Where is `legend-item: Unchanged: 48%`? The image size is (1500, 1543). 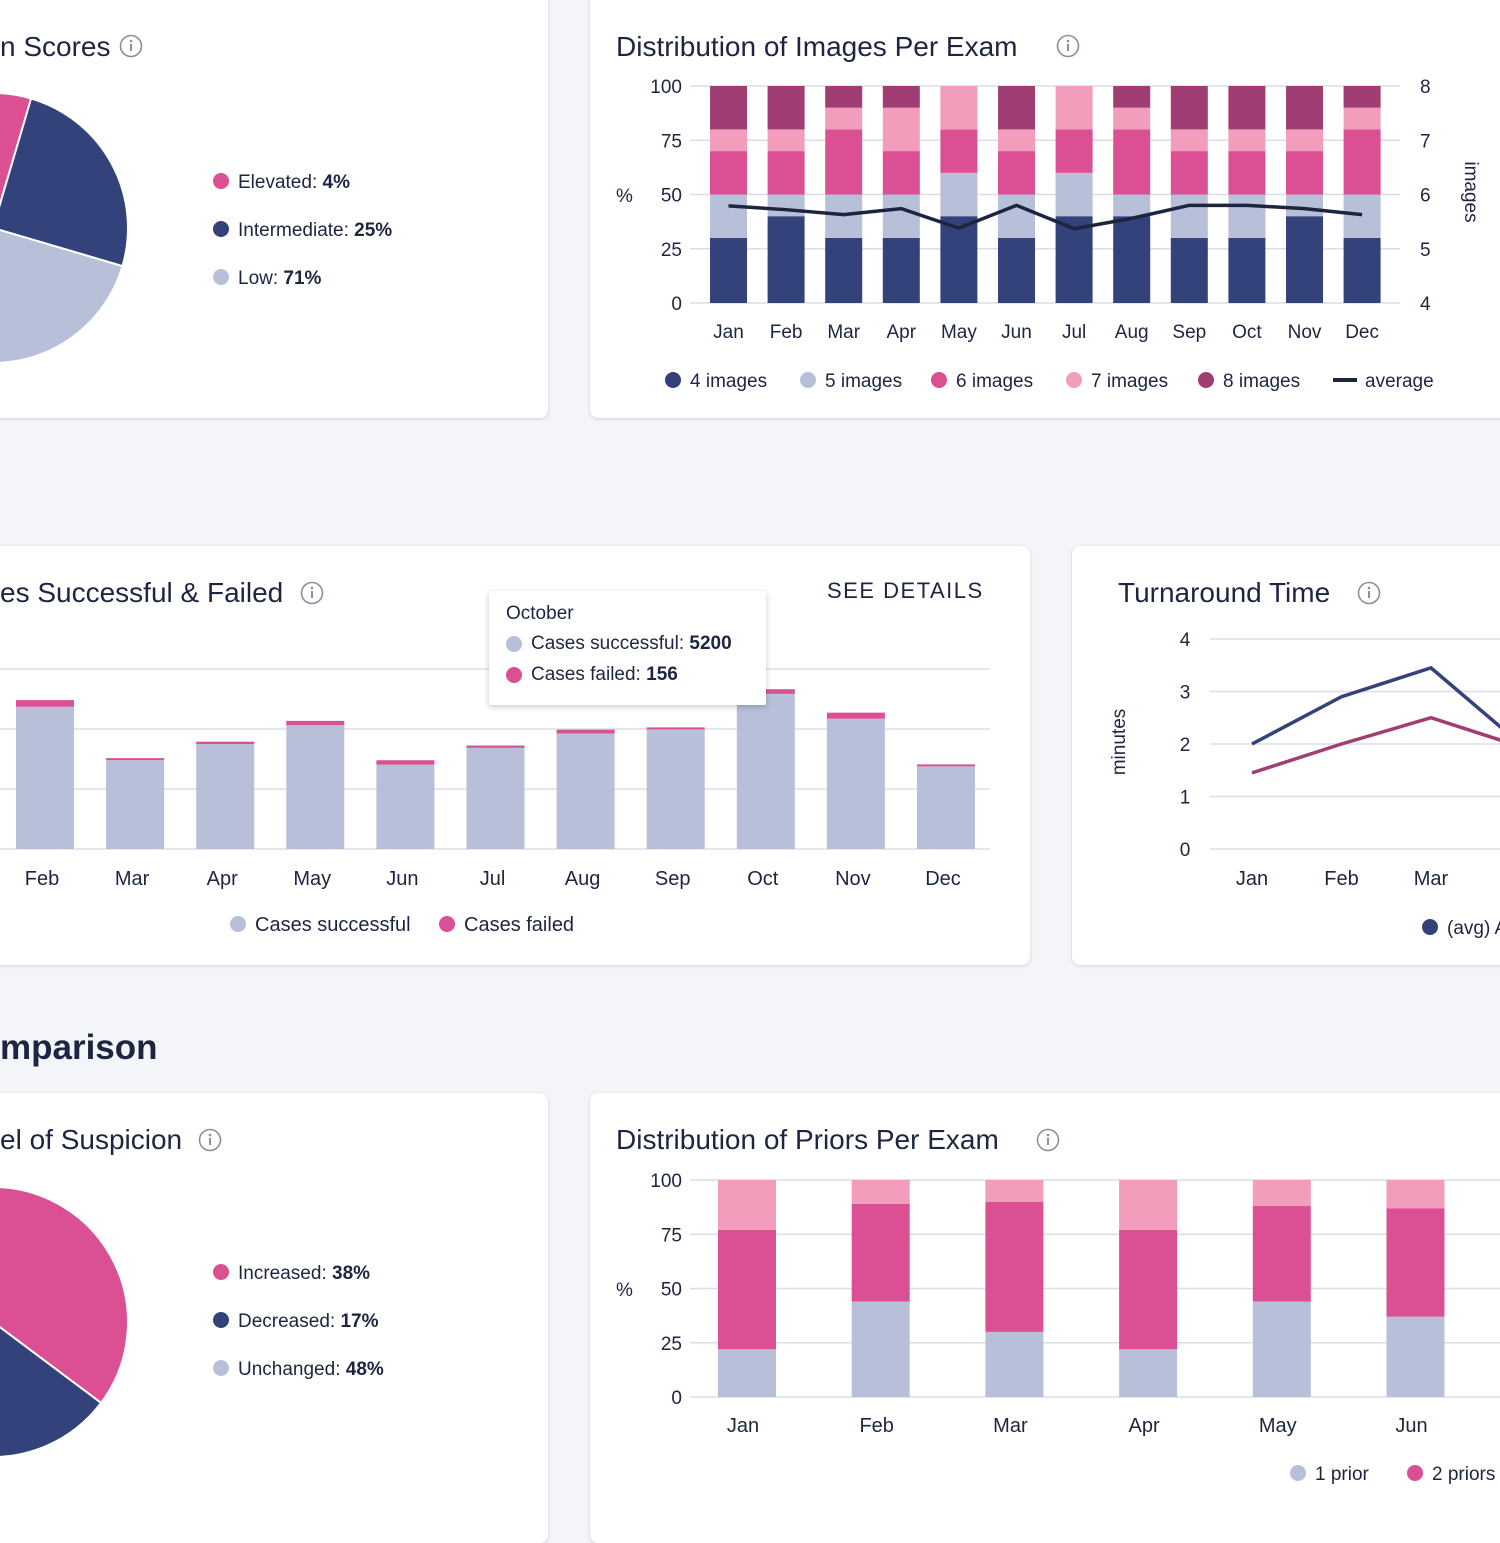 legend-item: Unchanged: 48% is located at coordinates (311, 1369).